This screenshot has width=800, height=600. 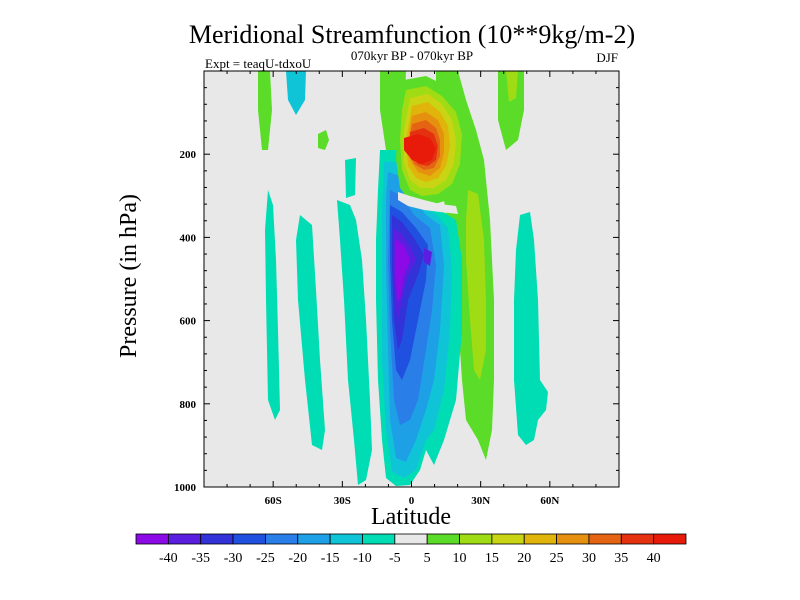 I want to click on x-tick-label: 0, so click(x=412, y=501).